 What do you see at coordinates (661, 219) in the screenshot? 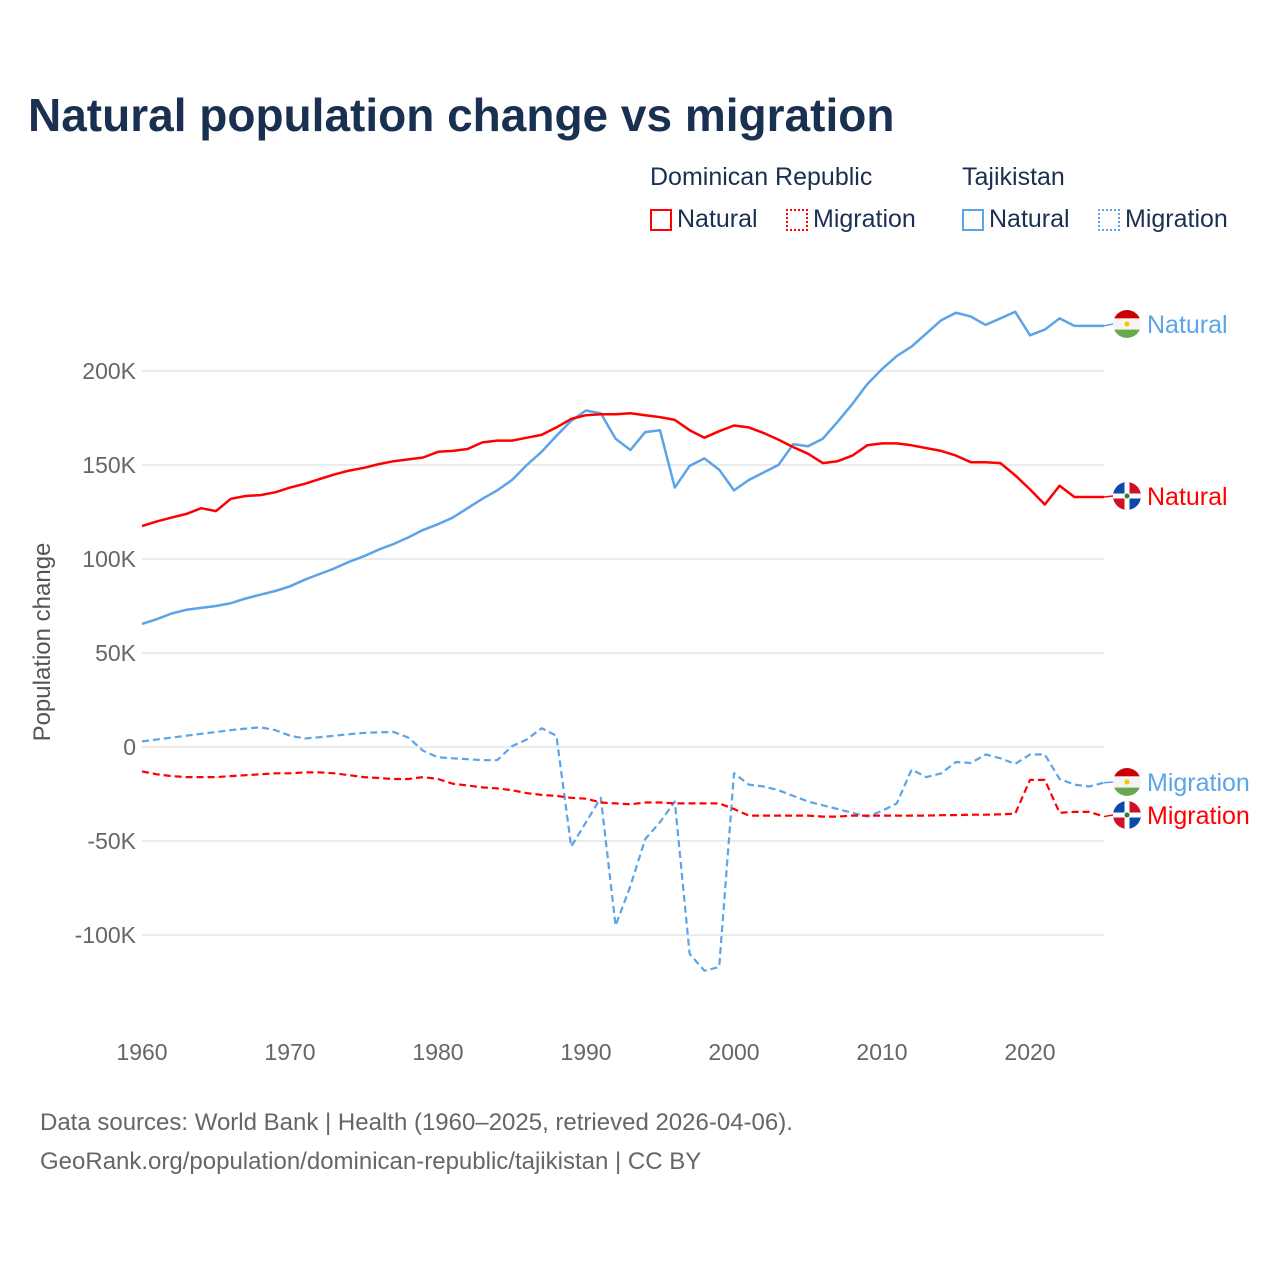
I see `legend-swatch-solid-red` at bounding box center [661, 219].